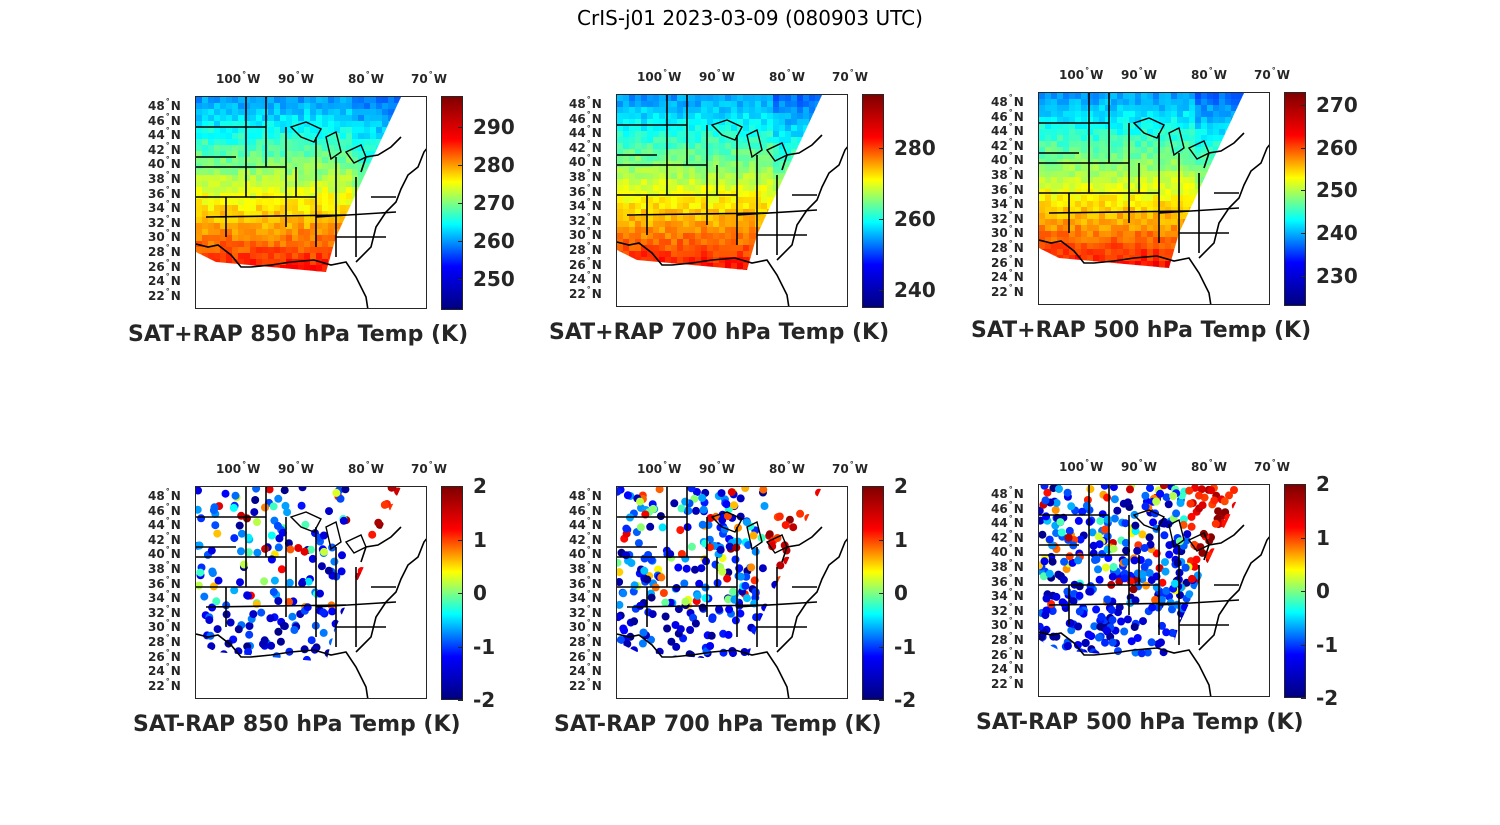 Image resolution: width=1500 pixels, height=825 pixels. What do you see at coordinates (585, 655) in the screenshot?
I see `lat-tick-label: 26°N` at bounding box center [585, 655].